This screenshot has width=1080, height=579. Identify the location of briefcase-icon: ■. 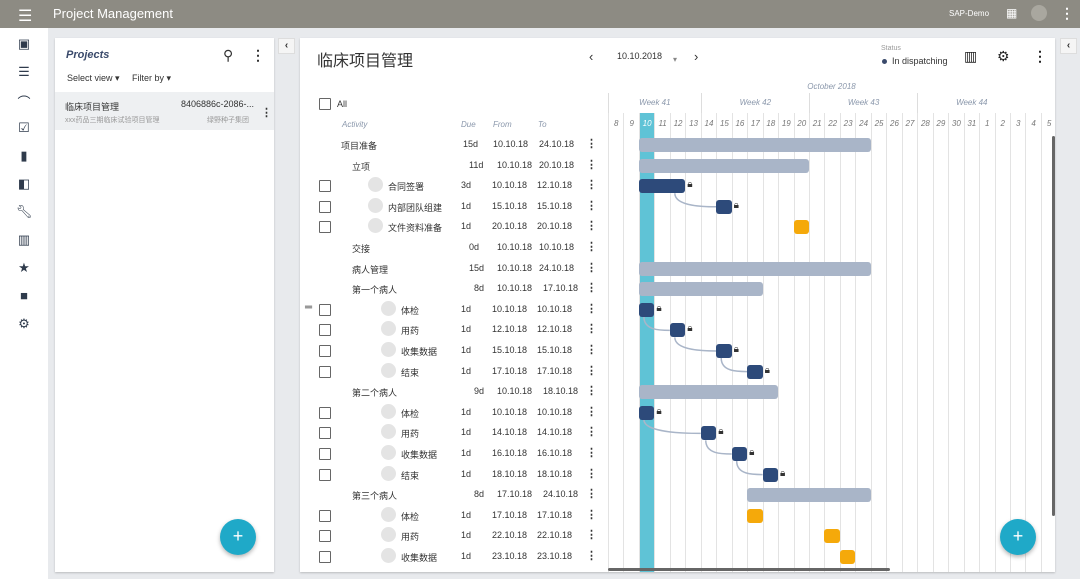
(24, 295).